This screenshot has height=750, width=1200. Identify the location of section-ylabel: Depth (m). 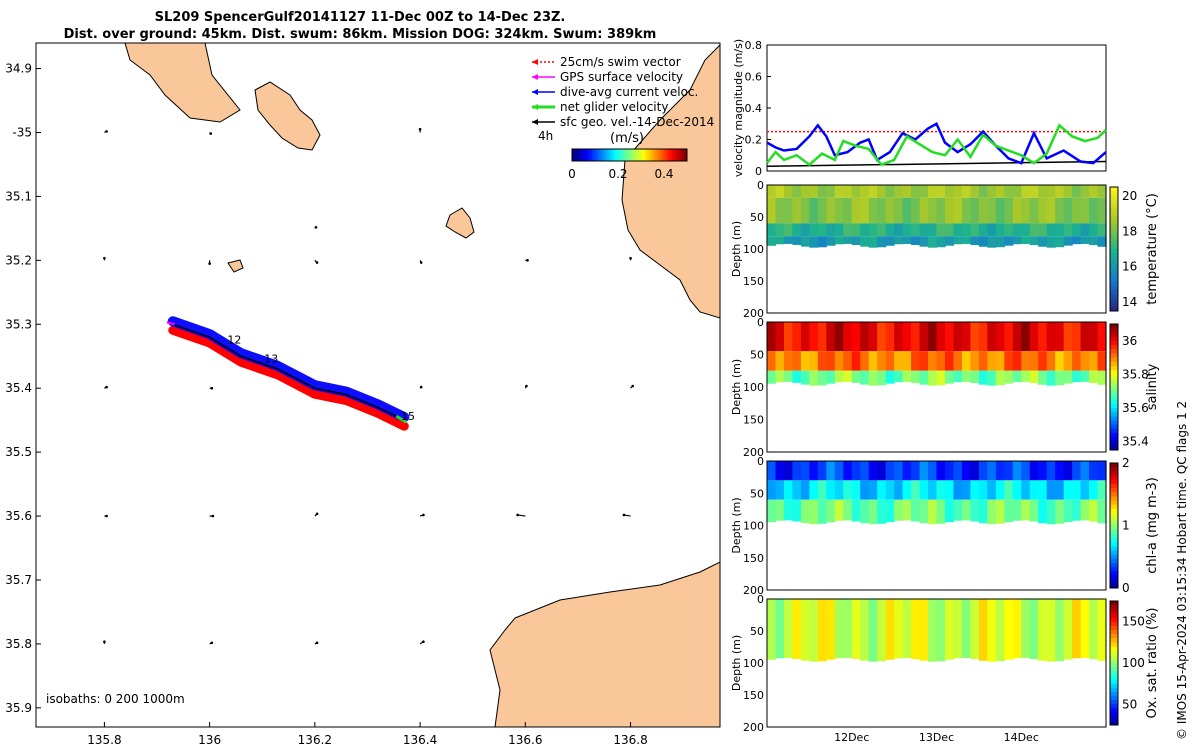
(736, 249).